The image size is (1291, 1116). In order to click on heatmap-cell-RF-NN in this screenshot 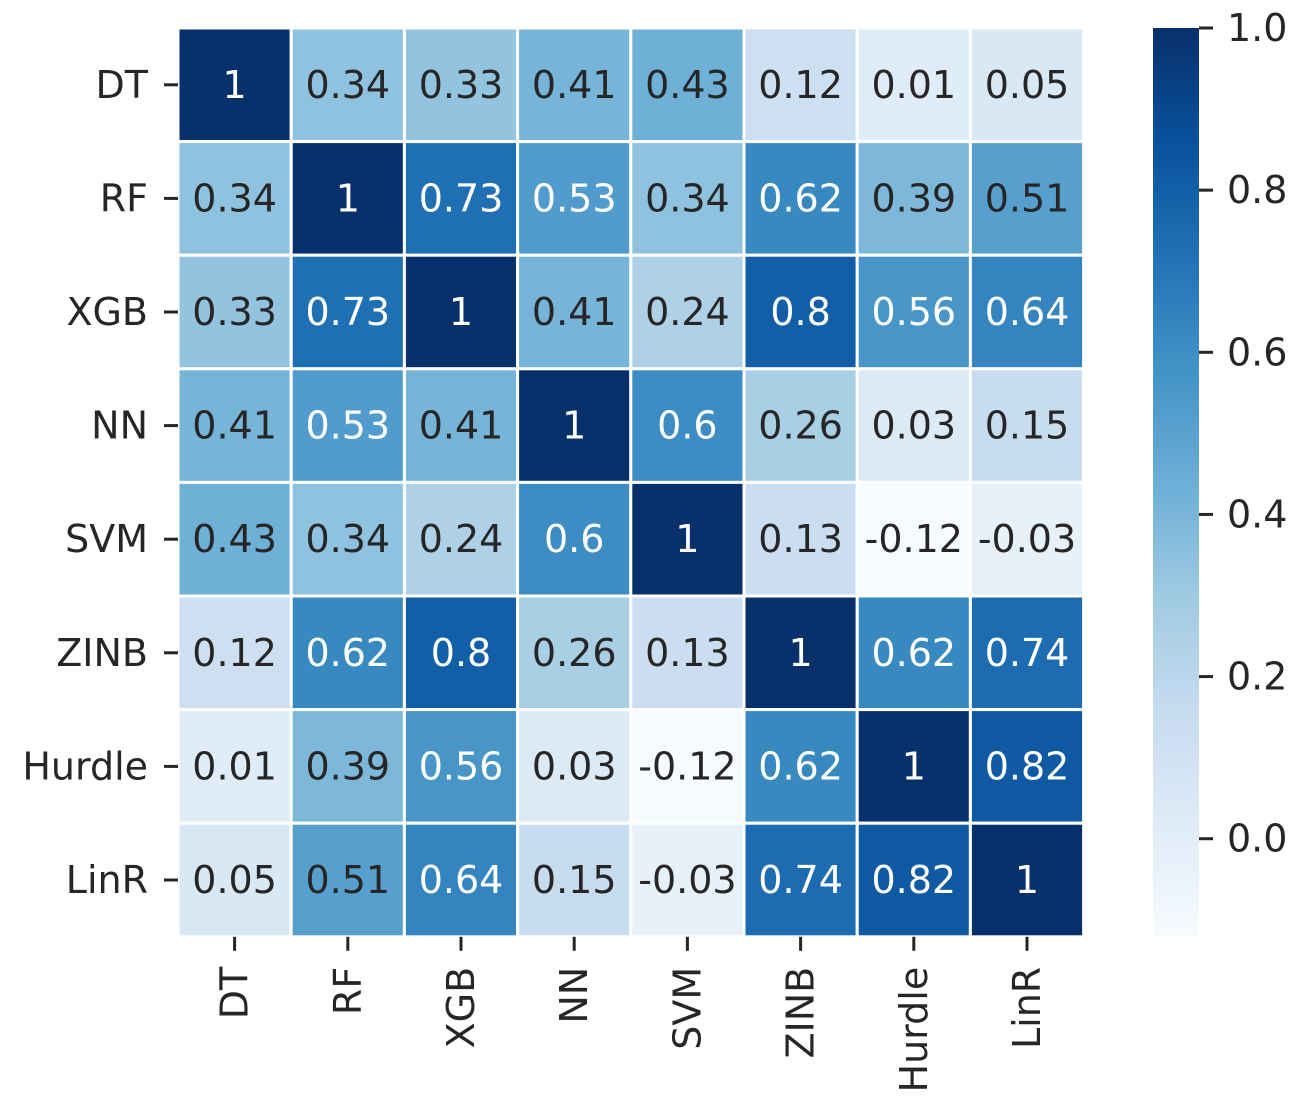, I will do `click(574, 198)`.